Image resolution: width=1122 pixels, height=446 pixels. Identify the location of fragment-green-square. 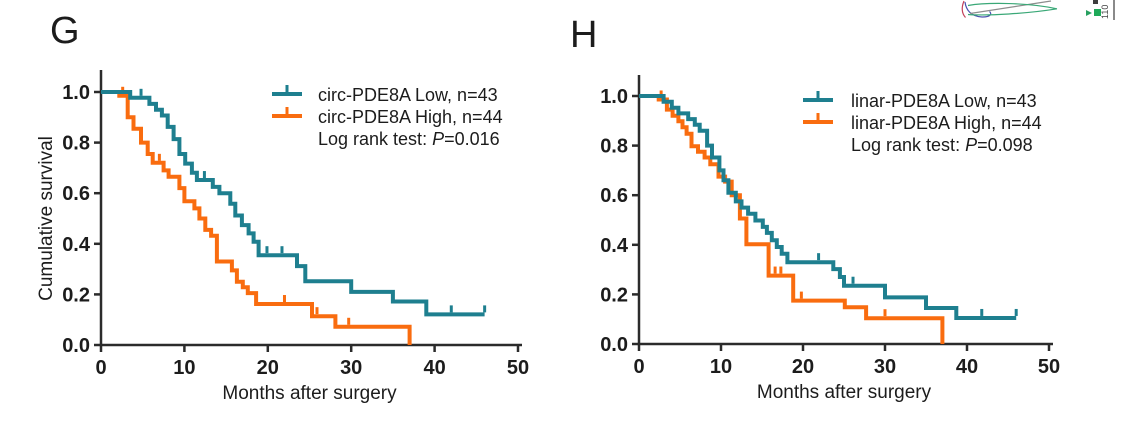
(1097, 12).